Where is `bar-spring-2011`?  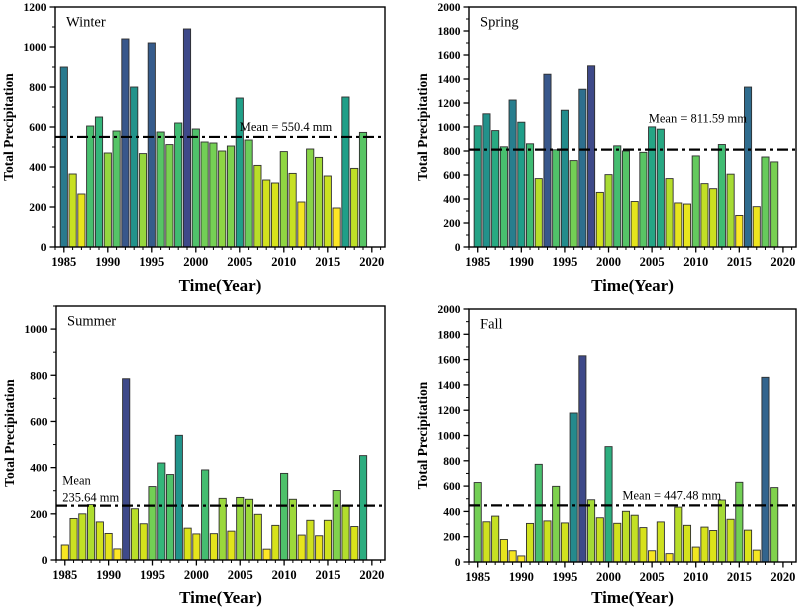
bar-spring-2011 is located at coordinates (704, 215).